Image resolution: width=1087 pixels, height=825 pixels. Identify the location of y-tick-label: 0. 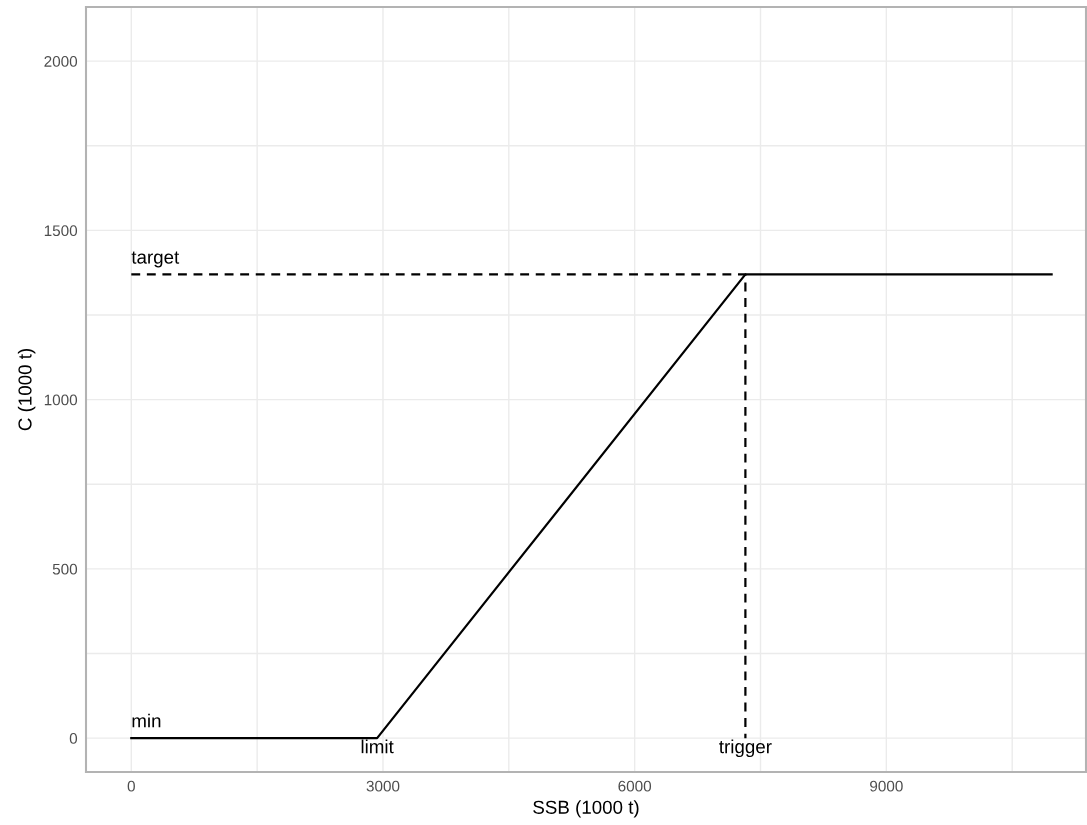
(73, 738).